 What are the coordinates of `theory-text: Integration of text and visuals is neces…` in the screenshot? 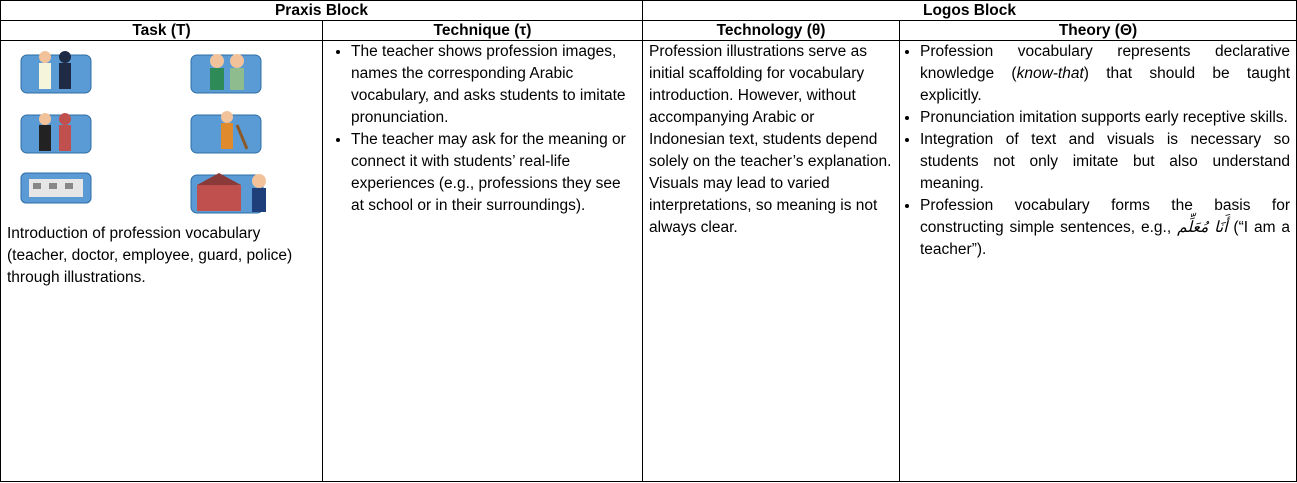 It's located at (1105, 161).